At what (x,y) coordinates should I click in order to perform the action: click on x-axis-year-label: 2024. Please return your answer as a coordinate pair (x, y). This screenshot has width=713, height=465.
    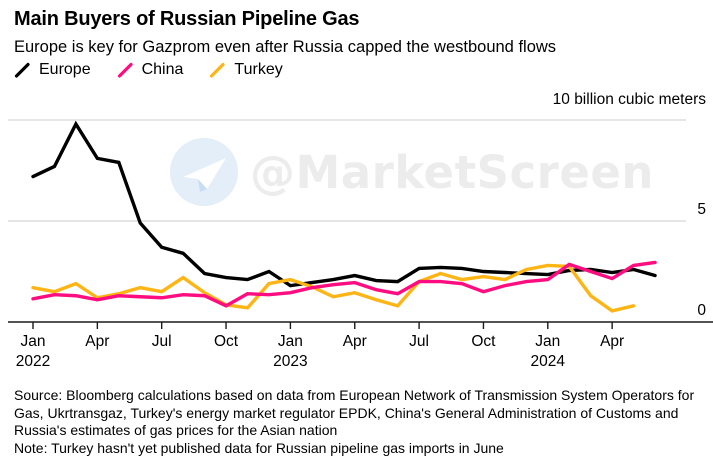
    Looking at the image, I should click on (548, 361).